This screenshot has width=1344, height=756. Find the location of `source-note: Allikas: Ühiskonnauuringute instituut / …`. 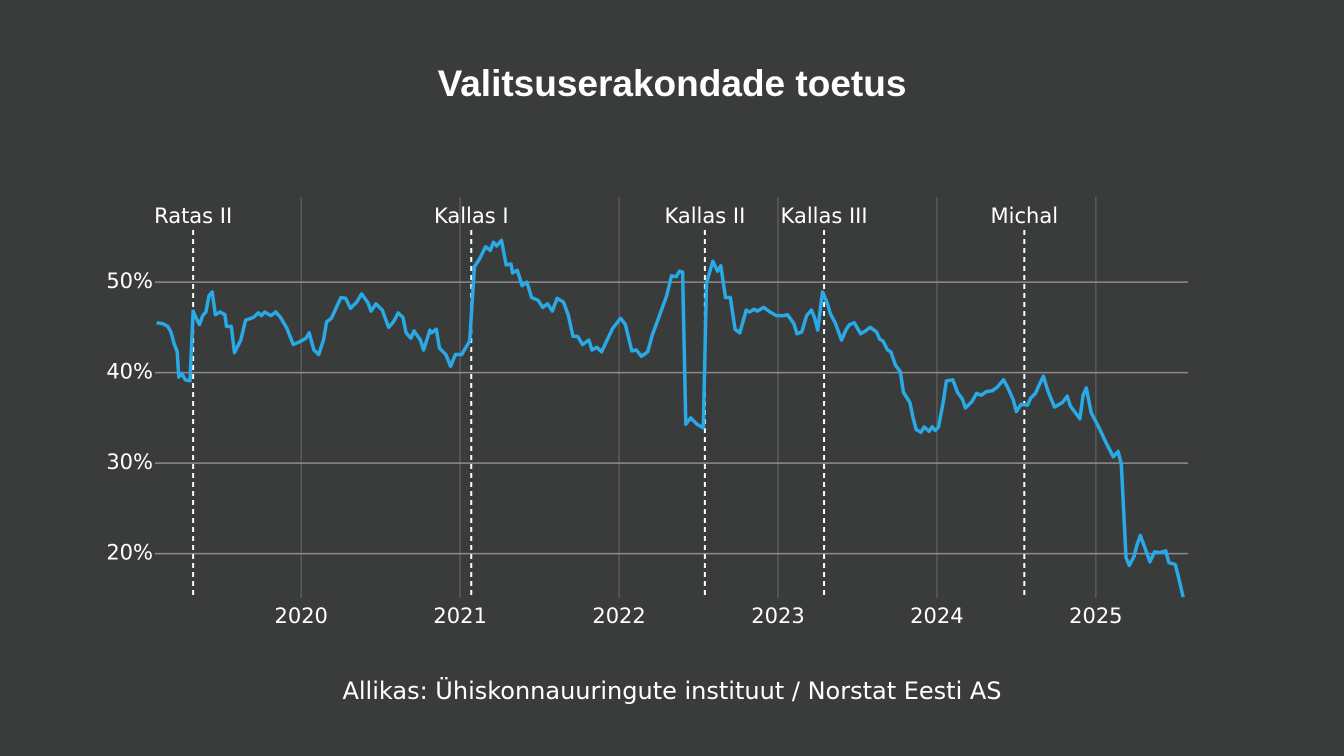

source-note: Allikas: Ühiskonnauuringute instituut / … is located at coordinates (671, 690).